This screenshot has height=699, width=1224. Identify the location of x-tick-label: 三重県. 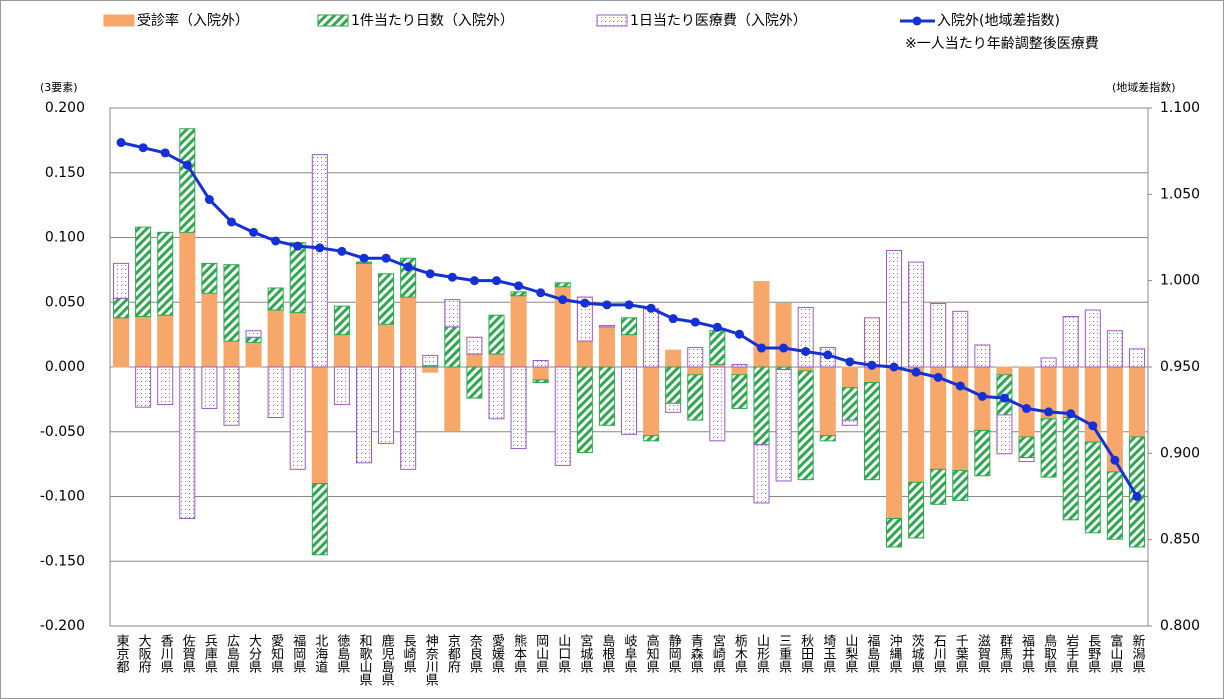
(784, 653).